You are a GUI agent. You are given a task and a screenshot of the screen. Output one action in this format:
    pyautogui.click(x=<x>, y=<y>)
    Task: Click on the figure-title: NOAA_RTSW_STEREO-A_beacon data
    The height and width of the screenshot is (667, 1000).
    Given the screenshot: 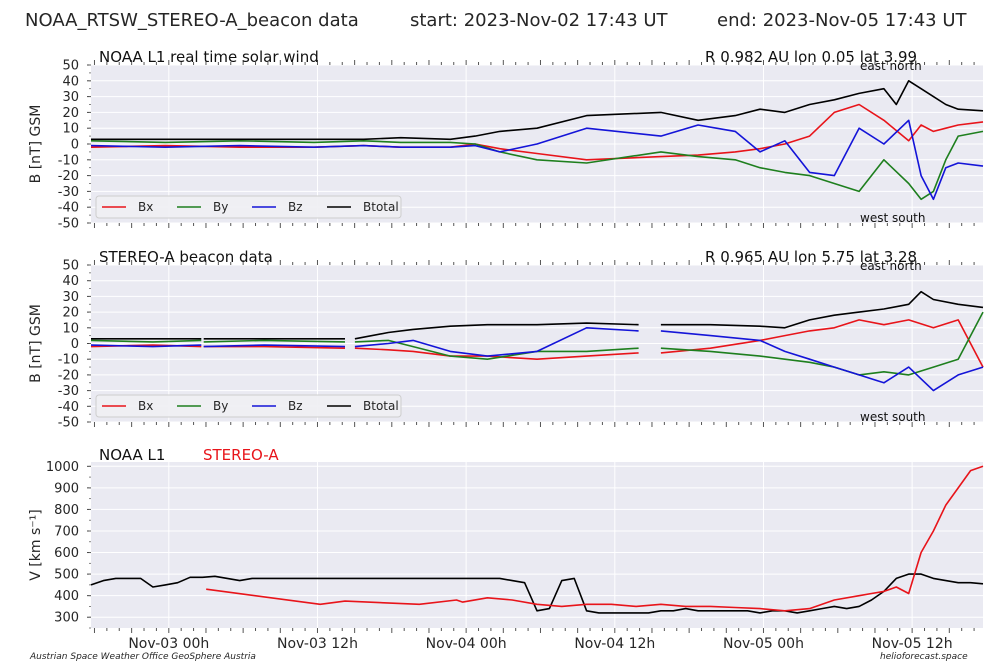 What is the action you would take?
    pyautogui.click(x=192, y=20)
    